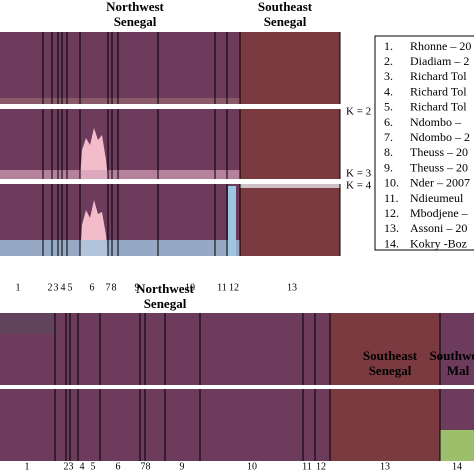  Describe the element at coordinates (27, 323) in the screenshot. I see `top-noise` at that location.